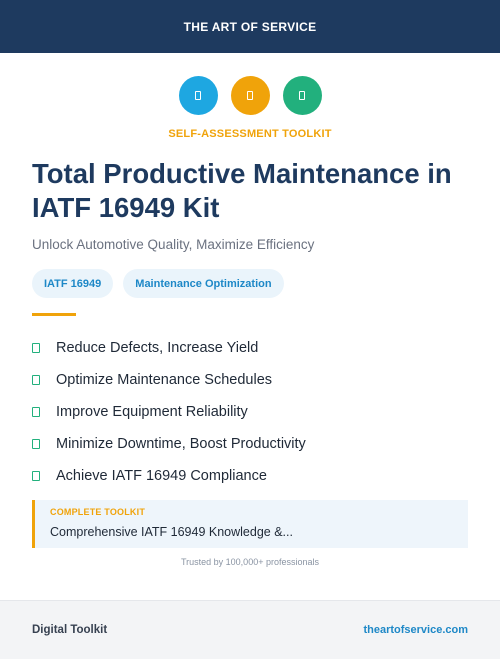 The height and width of the screenshot is (659, 500). Describe the element at coordinates (181, 444) in the screenshot. I see `benefit-text: Minimize Downtime, Boost Productivity` at that location.